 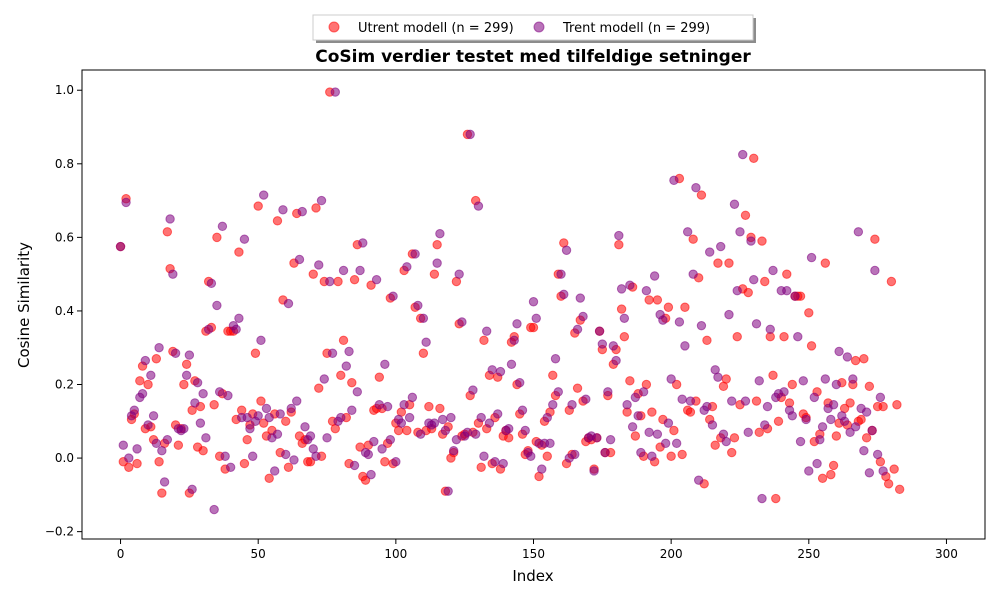 What do you see at coordinates (395, 554) in the screenshot?
I see `x-tick-label: 100` at bounding box center [395, 554].